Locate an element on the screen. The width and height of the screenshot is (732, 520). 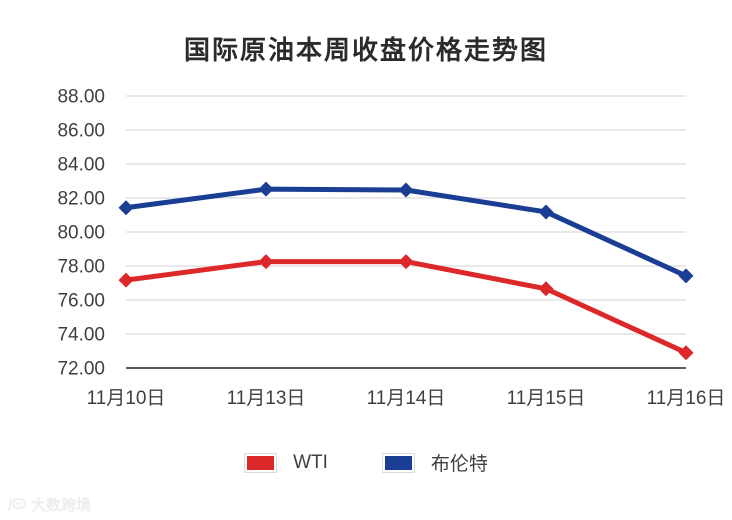
chart-title: 国际原油本周收盘价格走势图 is located at coordinates (365, 50).